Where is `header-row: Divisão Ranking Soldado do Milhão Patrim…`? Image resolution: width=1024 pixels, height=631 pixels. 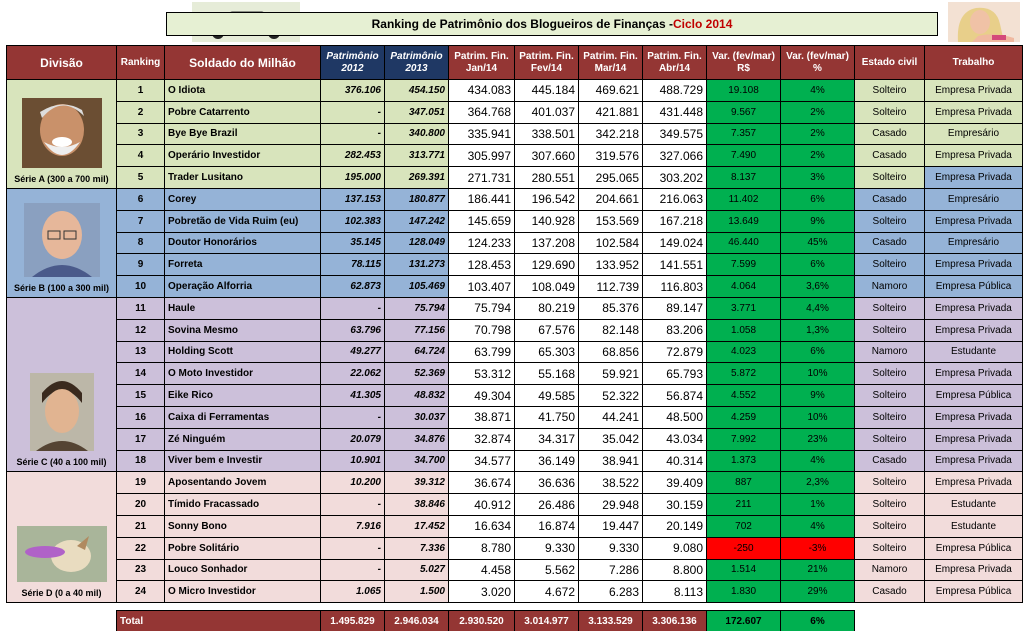
header-row: Divisão Ranking Soldado do Milhão Patrim… is located at coordinates (514, 62).